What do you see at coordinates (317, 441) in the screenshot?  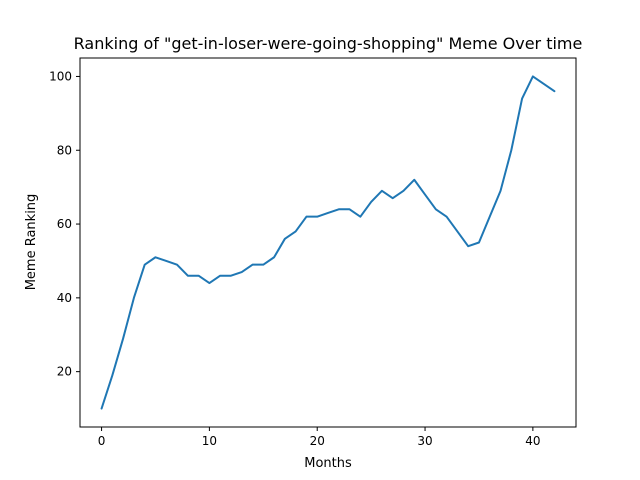 I see `x-tick-label: 20` at bounding box center [317, 441].